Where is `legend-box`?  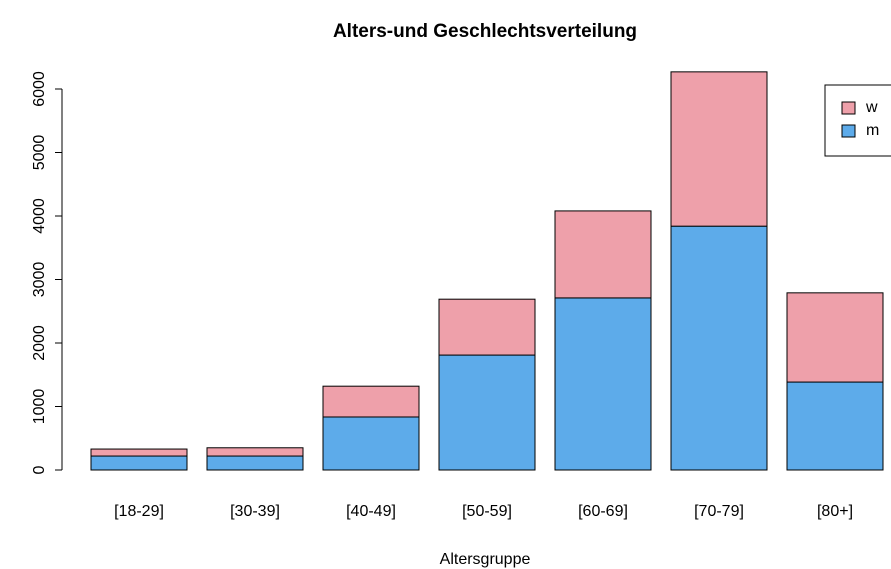
legend-box is located at coordinates (857, 120).